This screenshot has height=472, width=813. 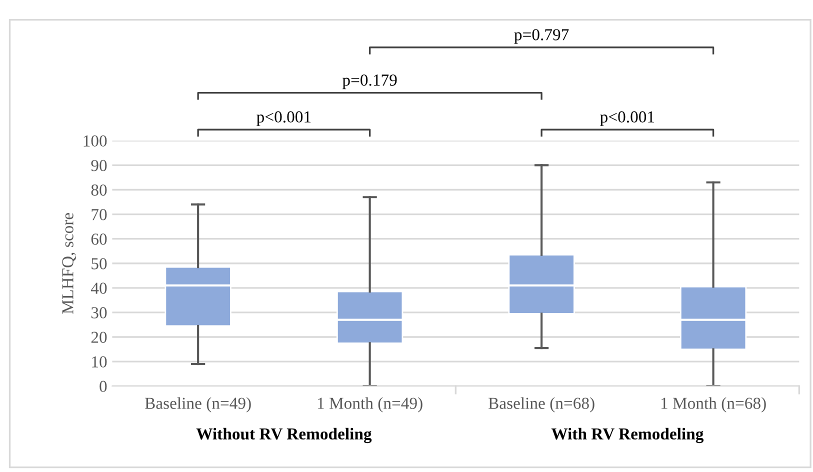 I want to click on y-tick-label: 100, so click(x=95, y=141).